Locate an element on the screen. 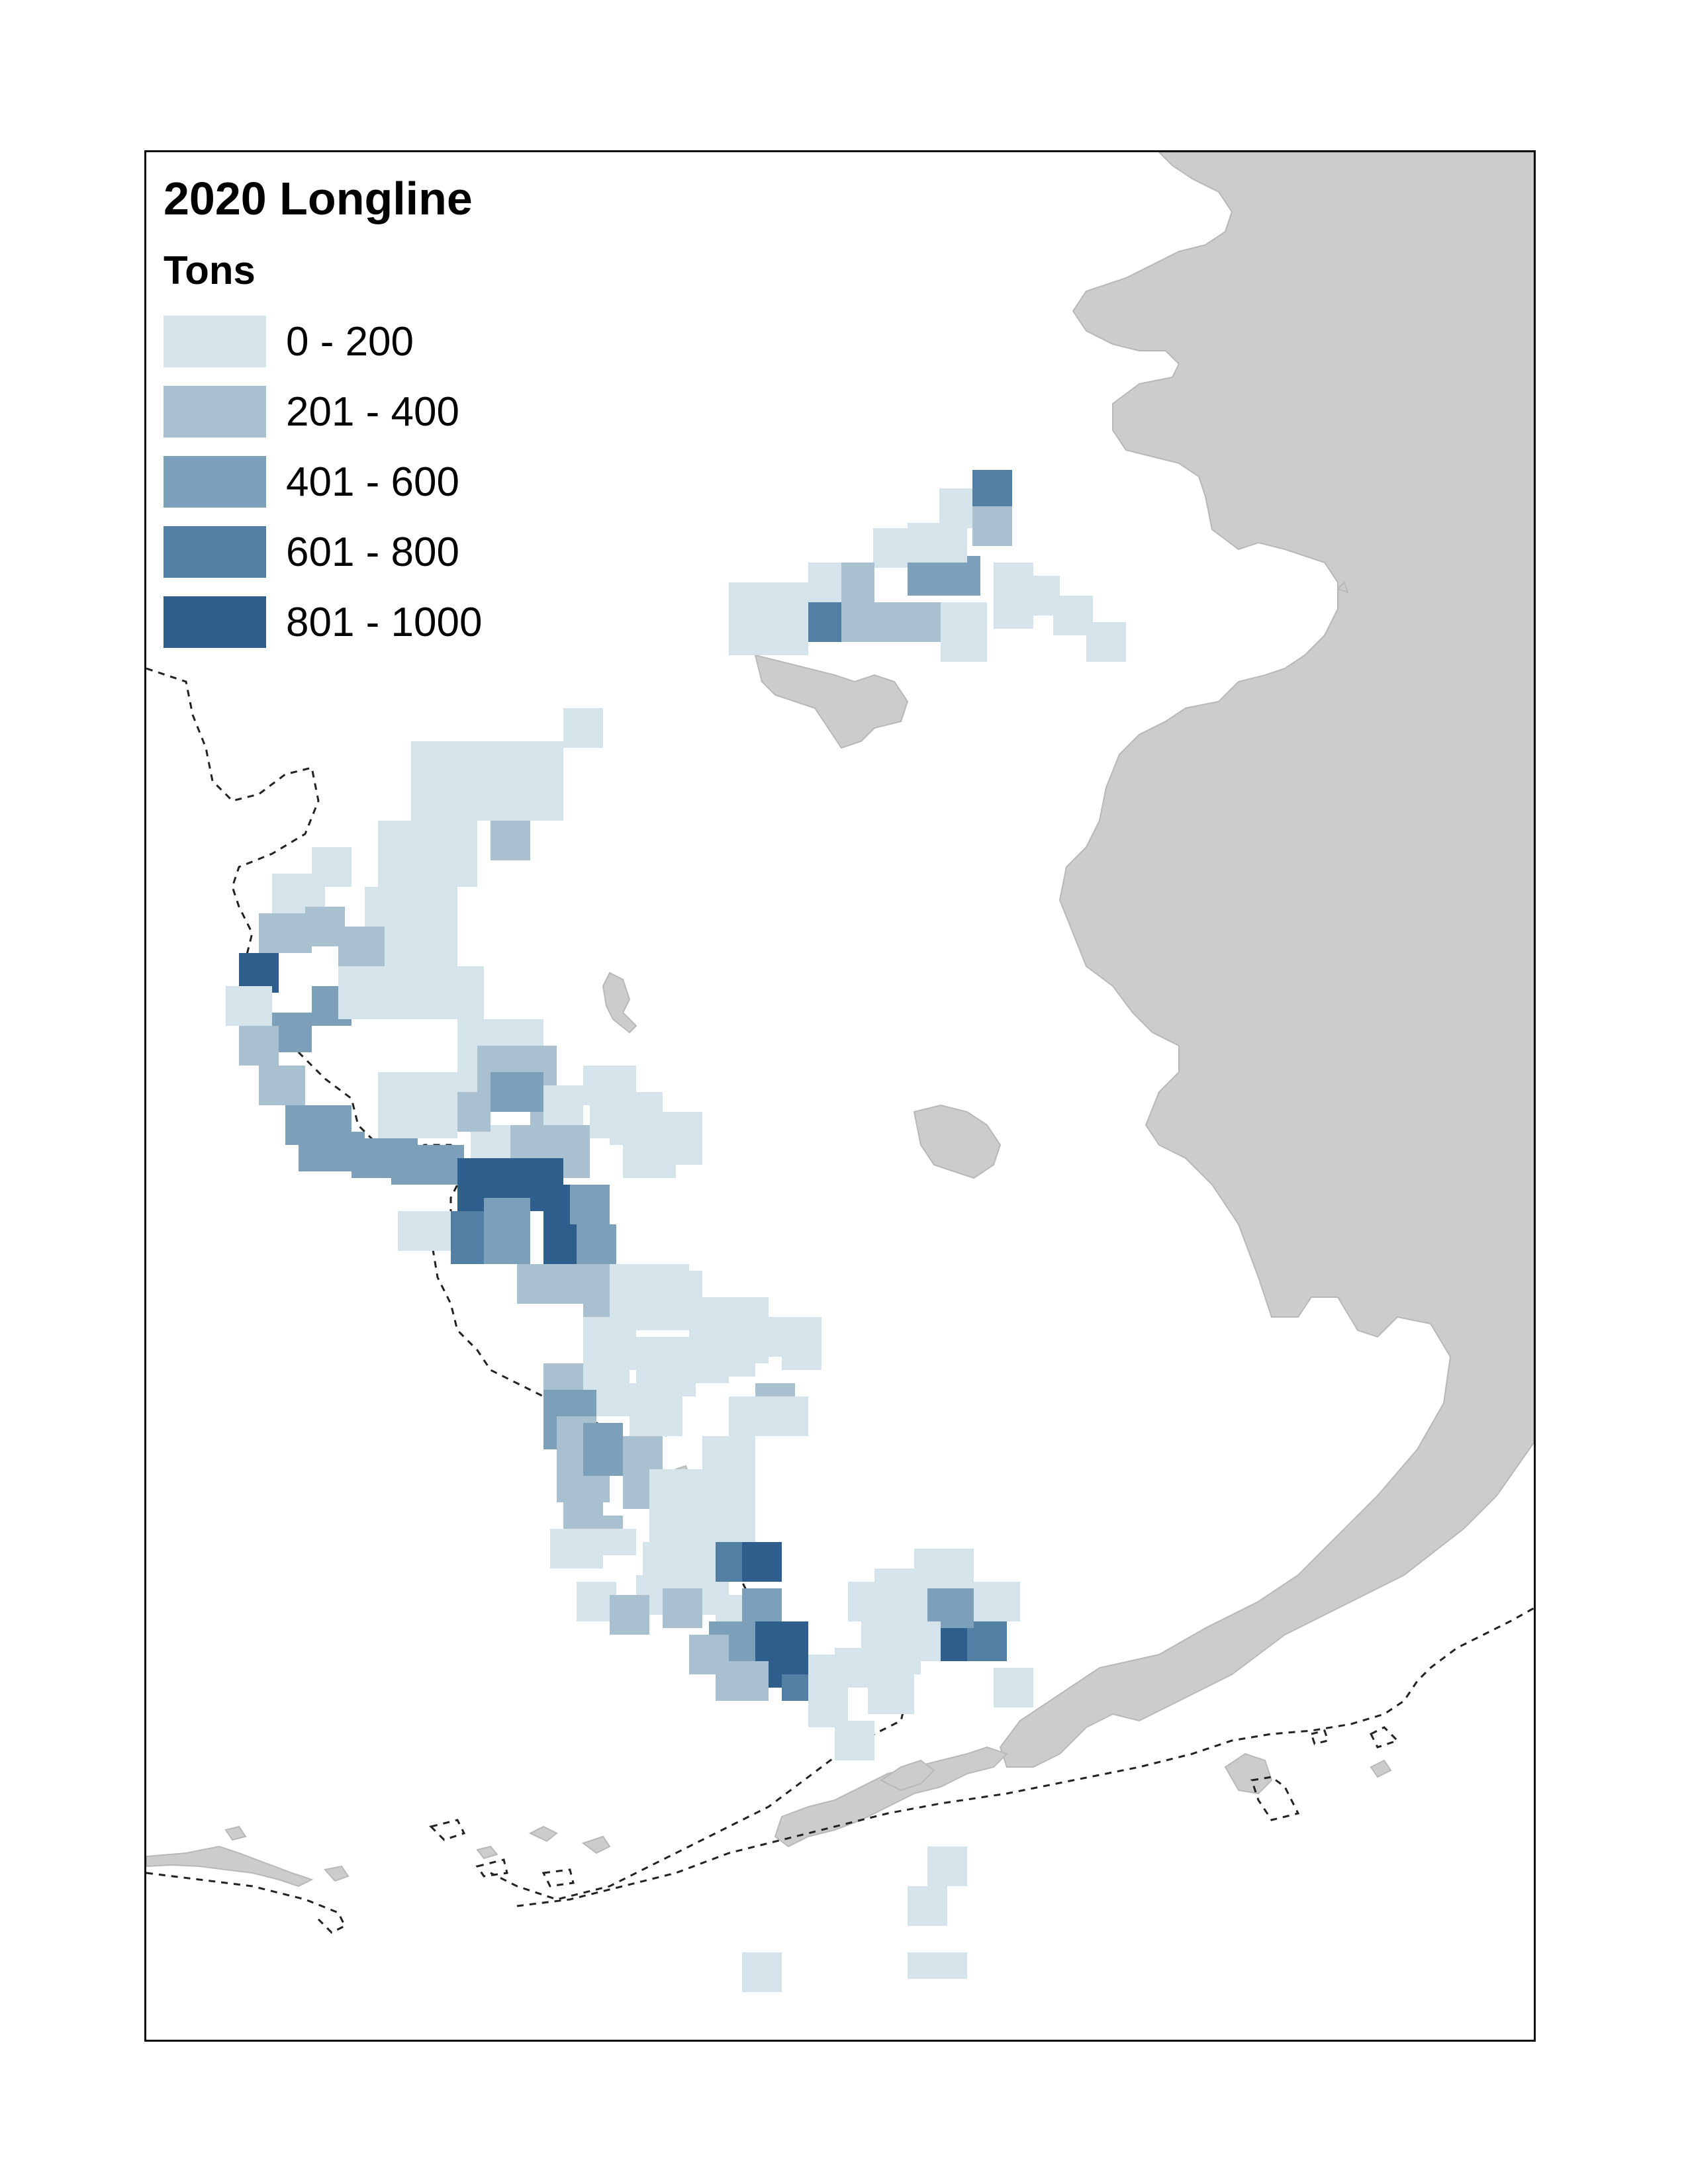 Image resolution: width=1688 pixels, height=2184 pixels. legend-item: 601 - 800 is located at coordinates (323, 552).